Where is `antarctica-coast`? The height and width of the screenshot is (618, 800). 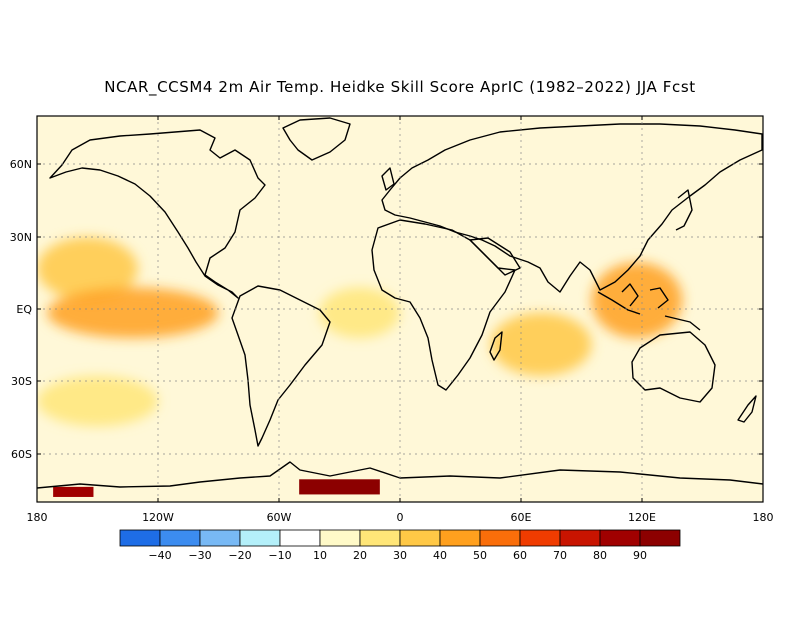 antarctica-coast is located at coordinates (400, 475).